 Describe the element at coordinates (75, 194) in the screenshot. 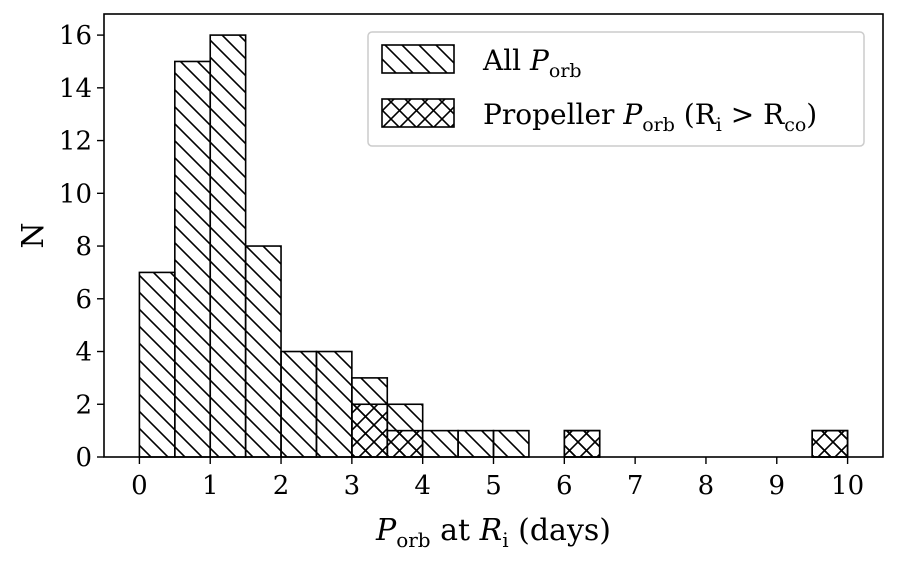

I see `y-tick-label-10: 10` at that location.